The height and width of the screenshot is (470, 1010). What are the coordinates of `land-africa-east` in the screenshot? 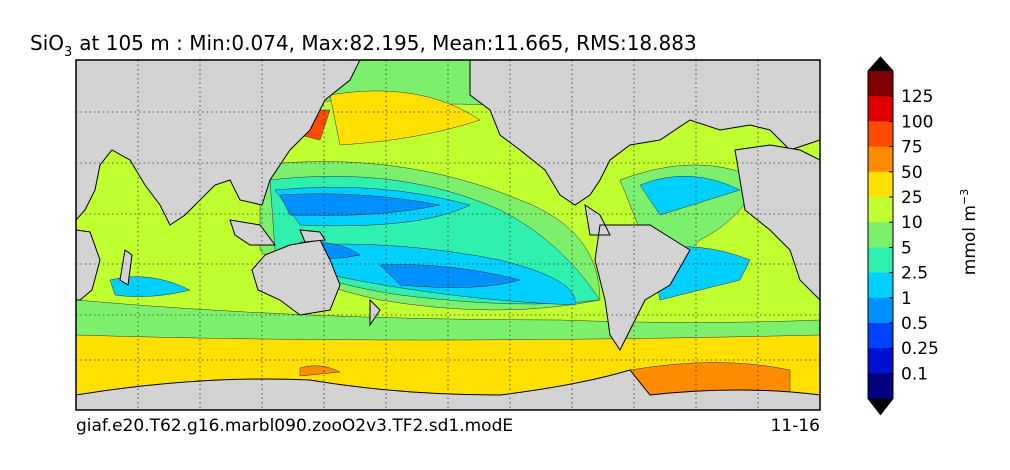 It's located at (104, 265).